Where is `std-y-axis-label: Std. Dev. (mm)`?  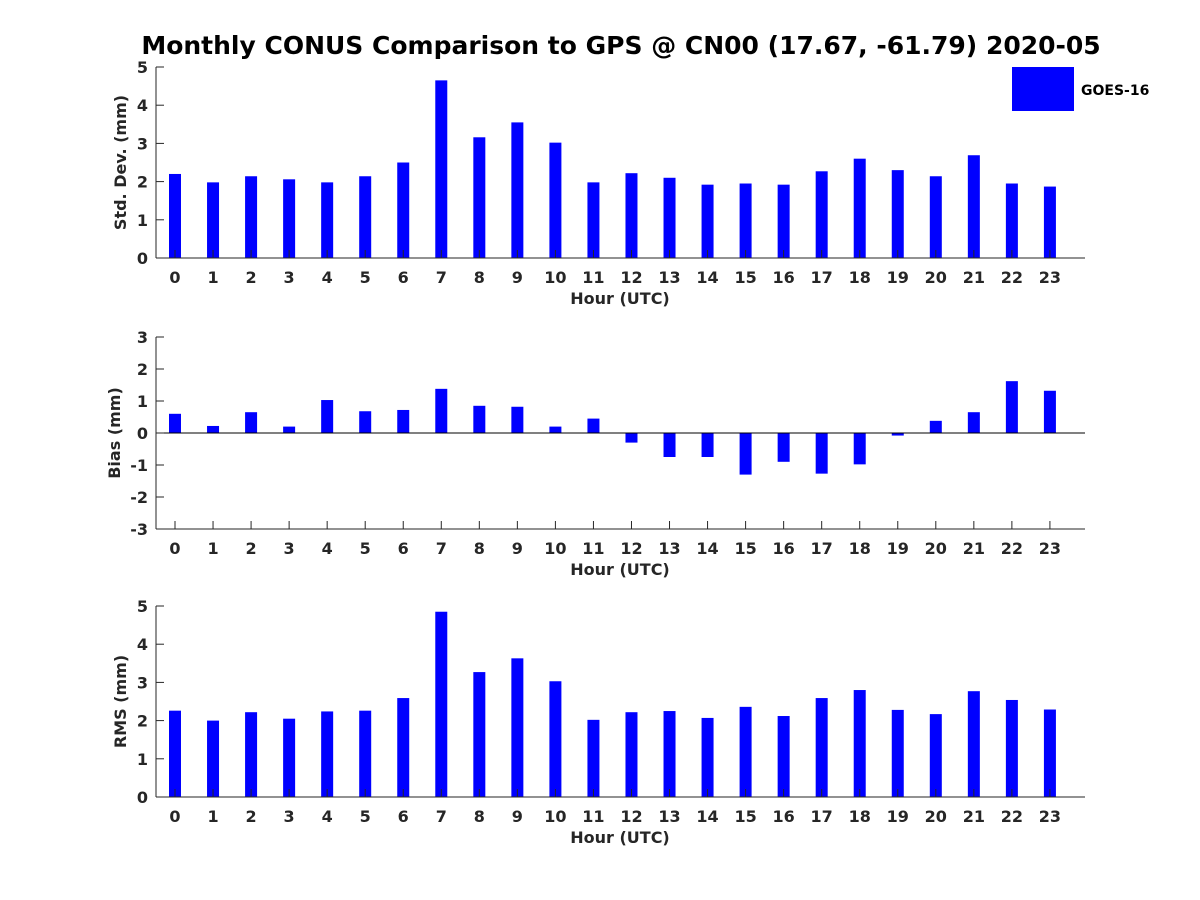 std-y-axis-label: Std. Dev. (mm) is located at coordinates (120, 162).